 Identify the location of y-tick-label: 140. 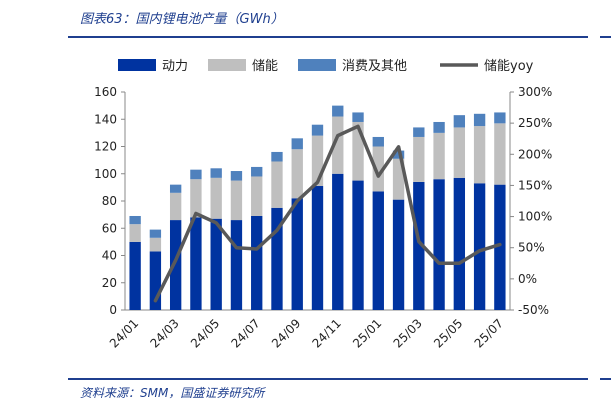
(105, 119).